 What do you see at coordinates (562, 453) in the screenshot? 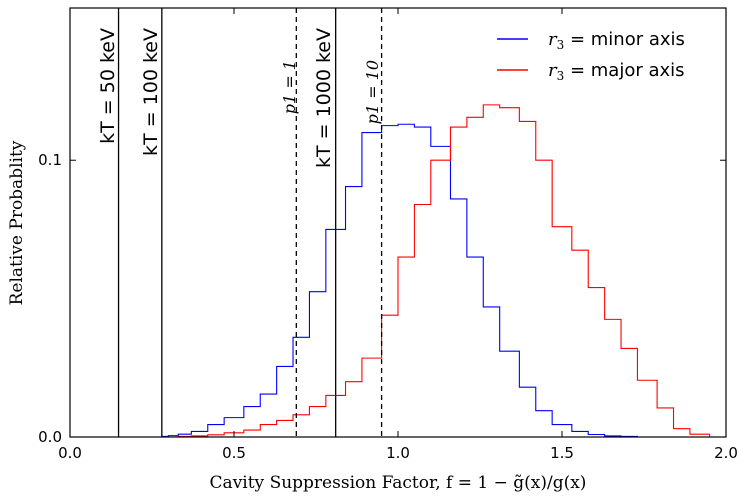
I see `x-tick-label: 1.5` at bounding box center [562, 453].